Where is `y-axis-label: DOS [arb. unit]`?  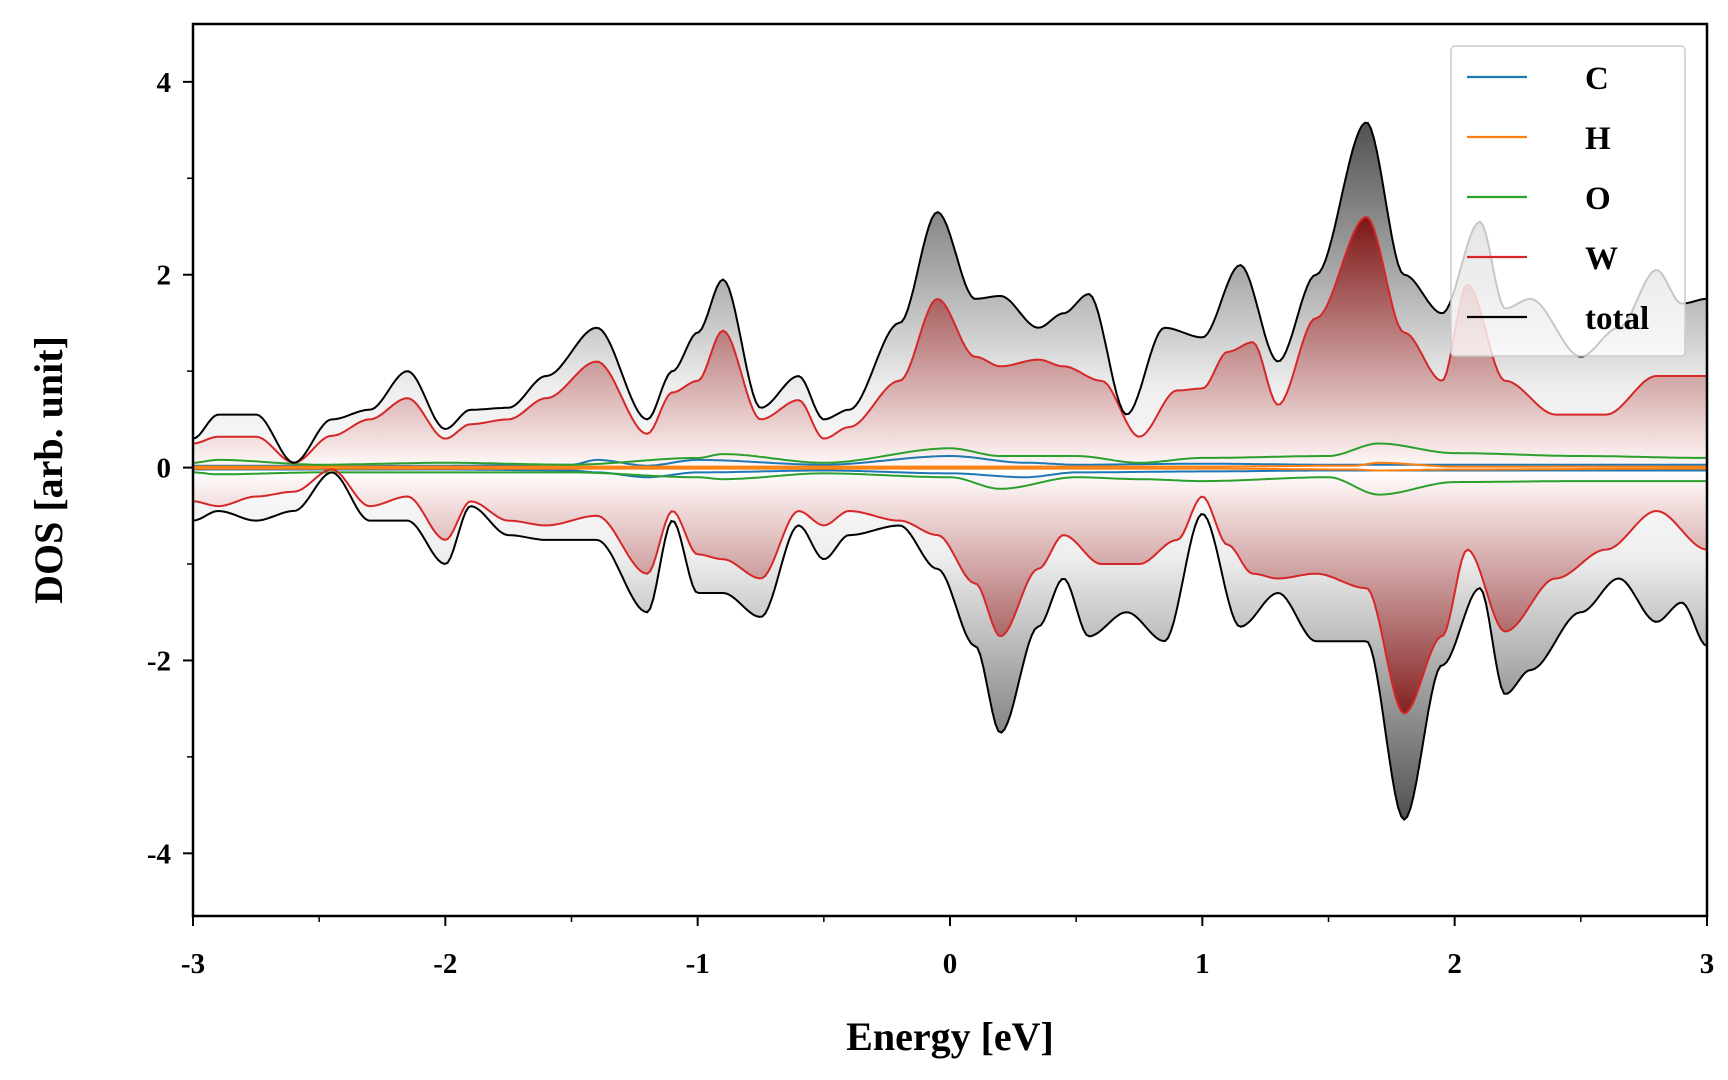
y-axis-label: DOS [arb. unit] is located at coordinates (48, 470).